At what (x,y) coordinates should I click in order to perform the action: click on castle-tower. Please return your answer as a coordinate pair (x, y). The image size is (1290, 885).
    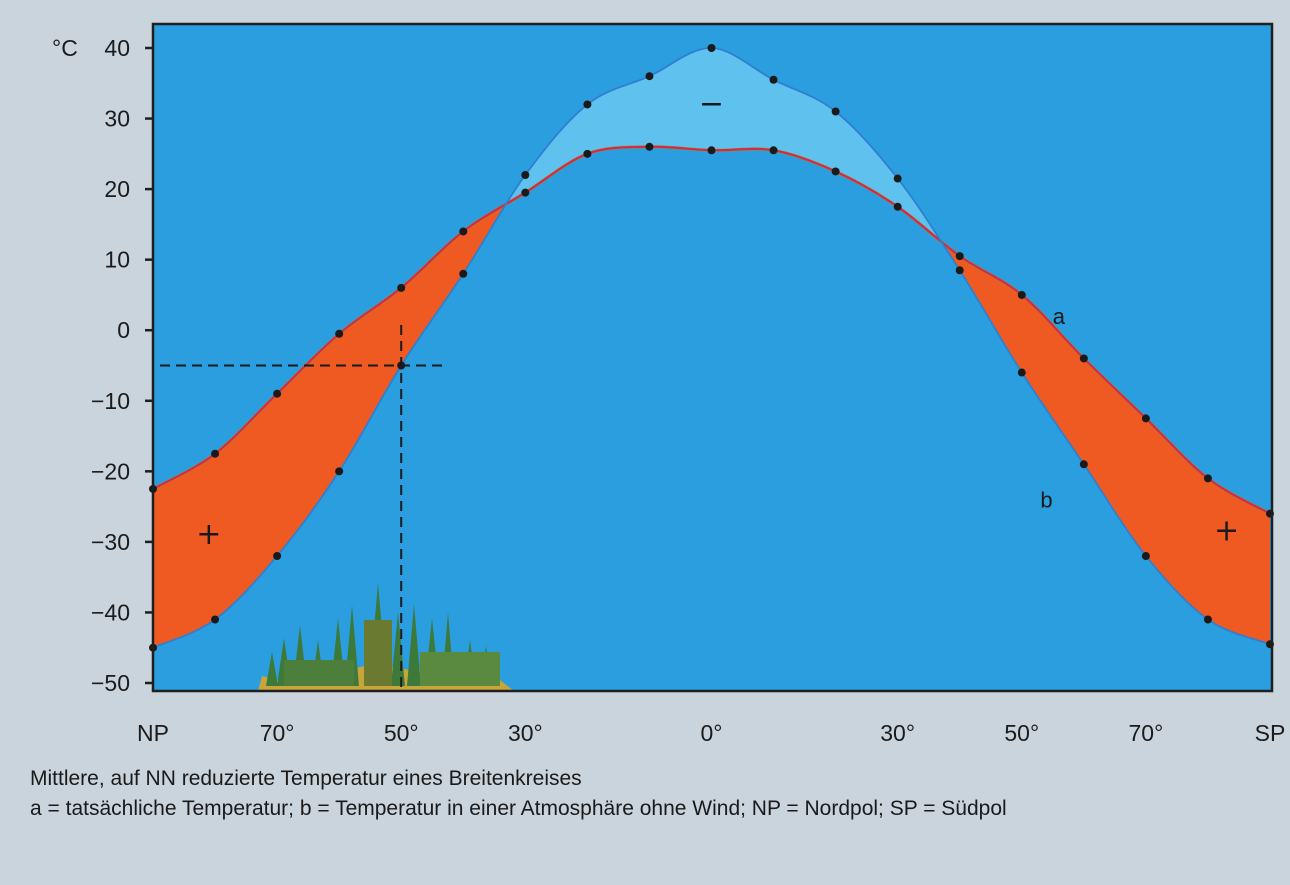
    Looking at the image, I should click on (378, 653).